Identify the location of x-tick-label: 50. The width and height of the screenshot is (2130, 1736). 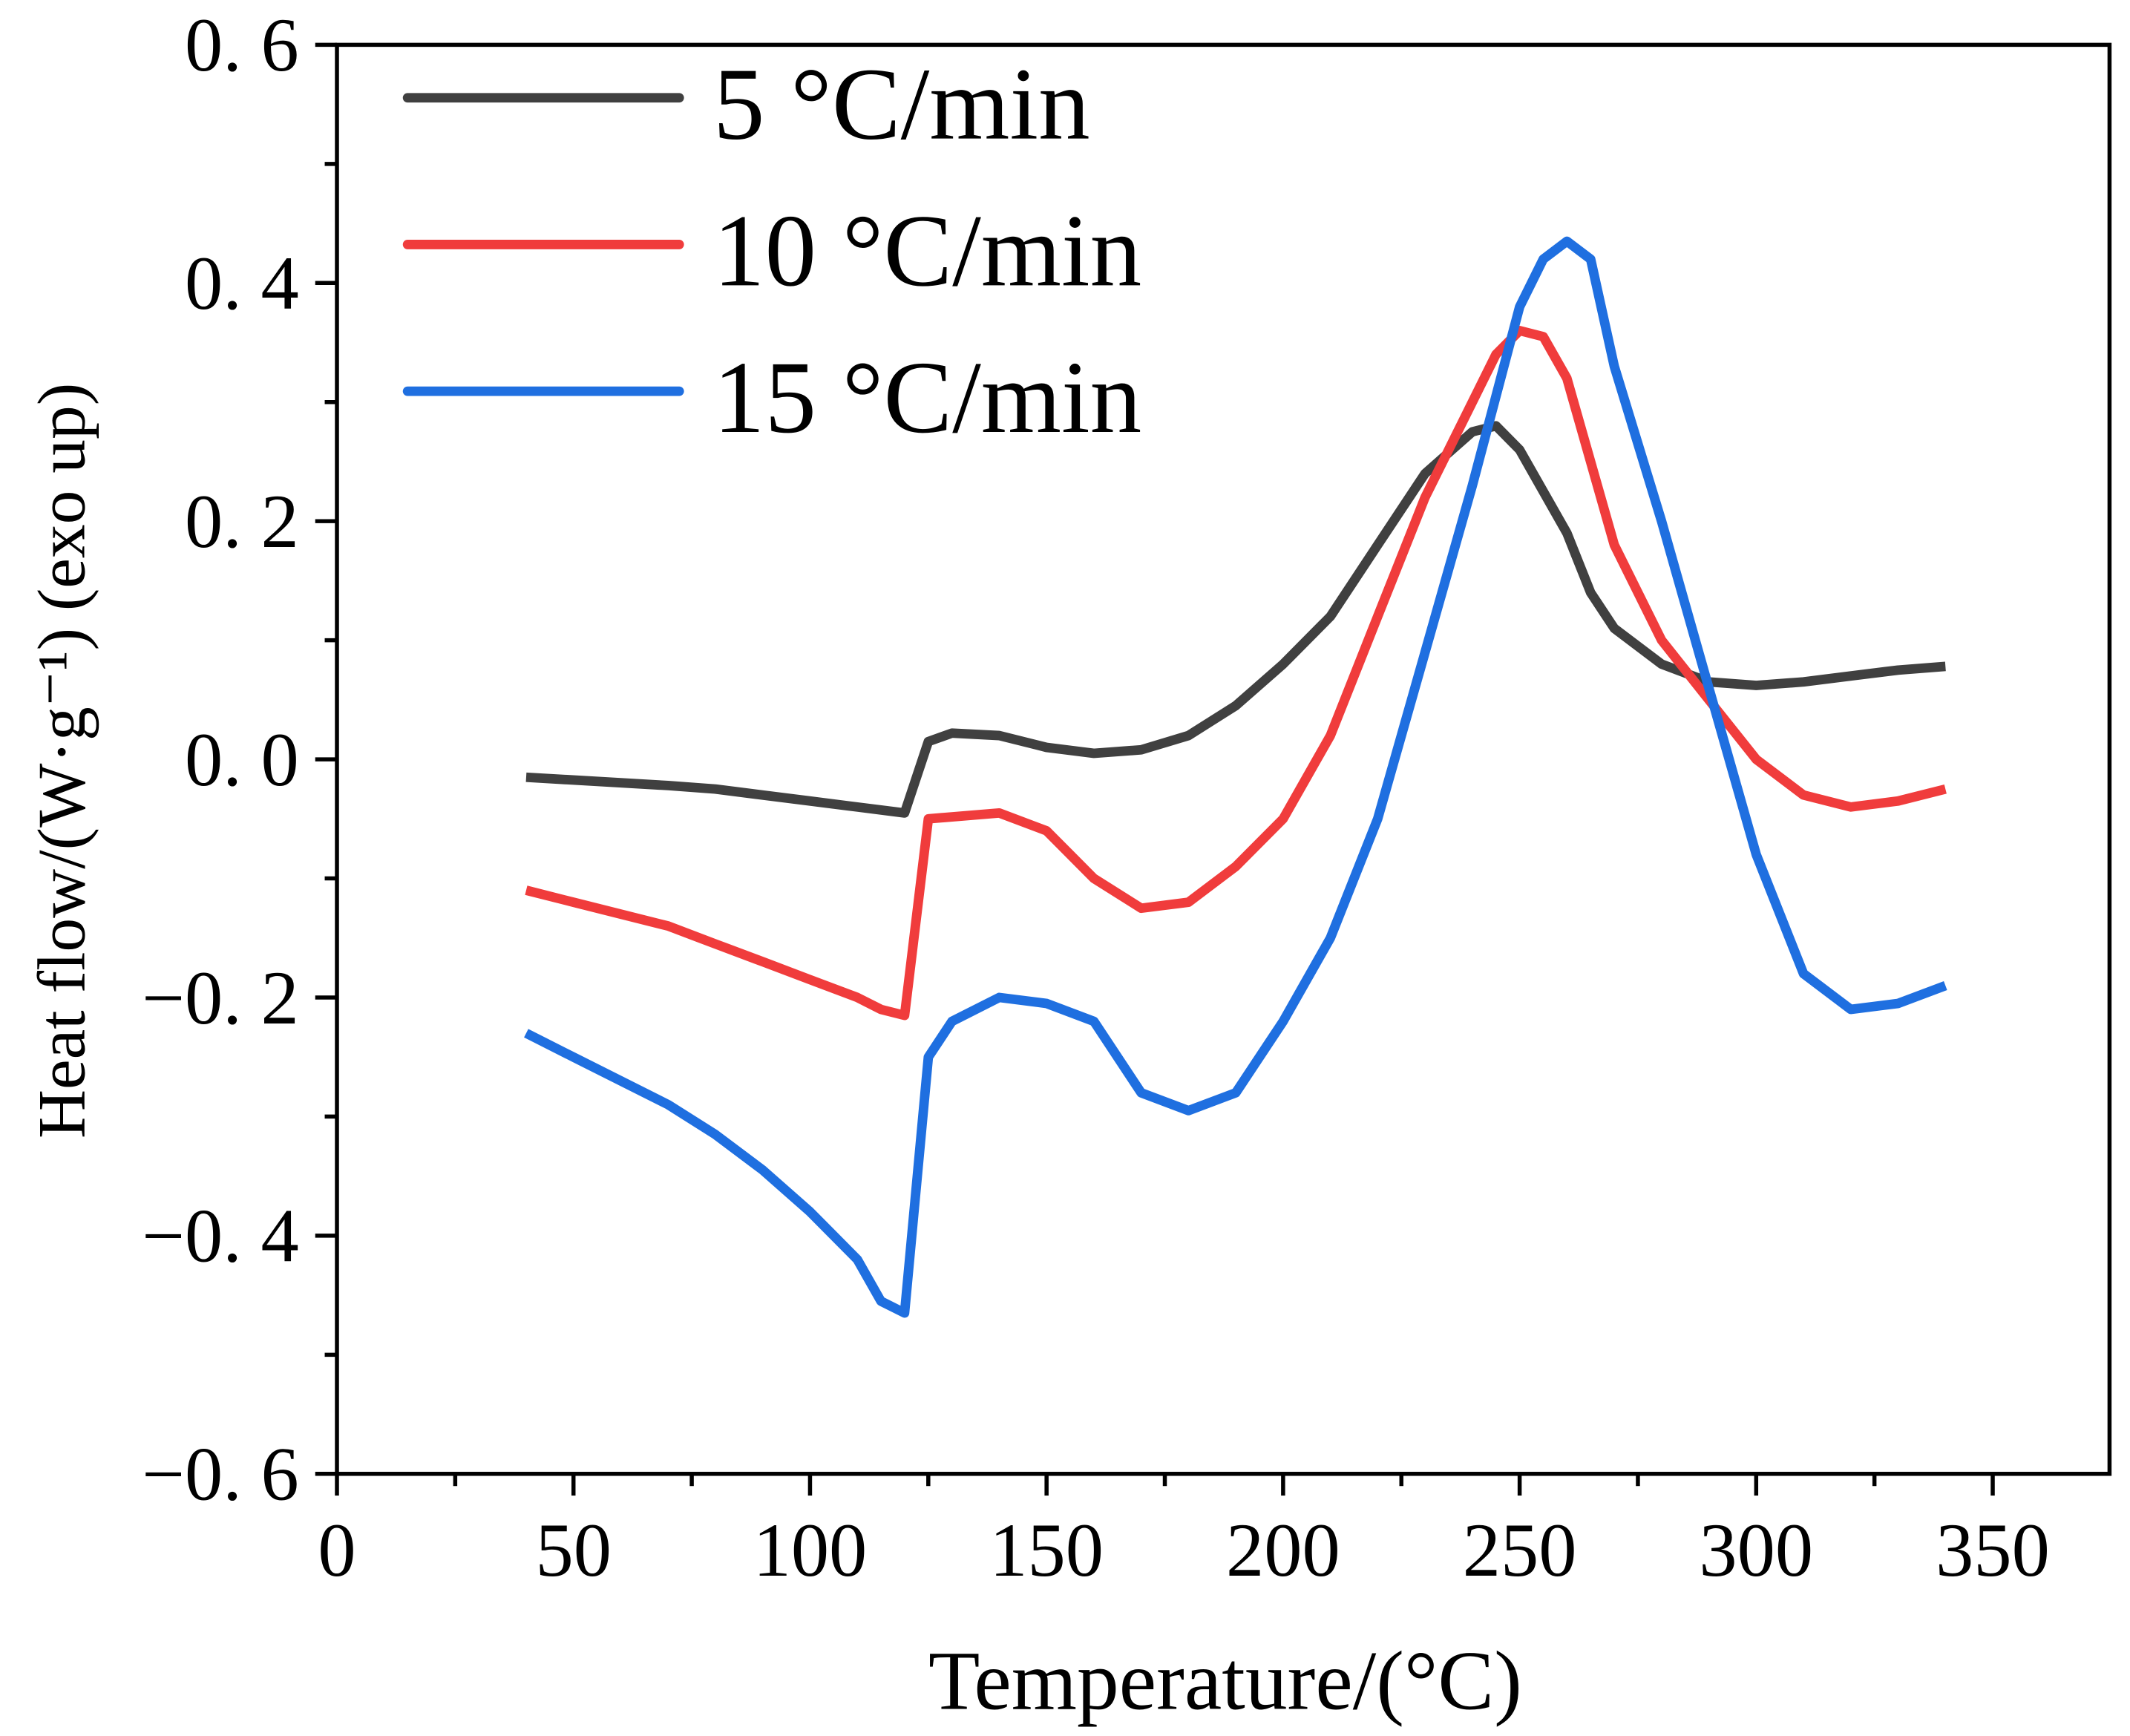
(573, 1551).